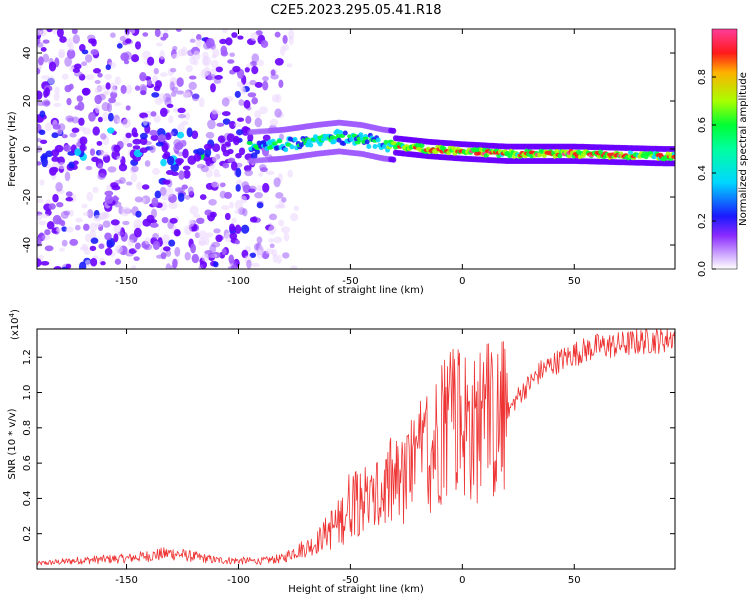 This screenshot has width=750, height=600. What do you see at coordinates (702, 269) in the screenshot?
I see `colorbar-tick-label: 0.0` at bounding box center [702, 269].